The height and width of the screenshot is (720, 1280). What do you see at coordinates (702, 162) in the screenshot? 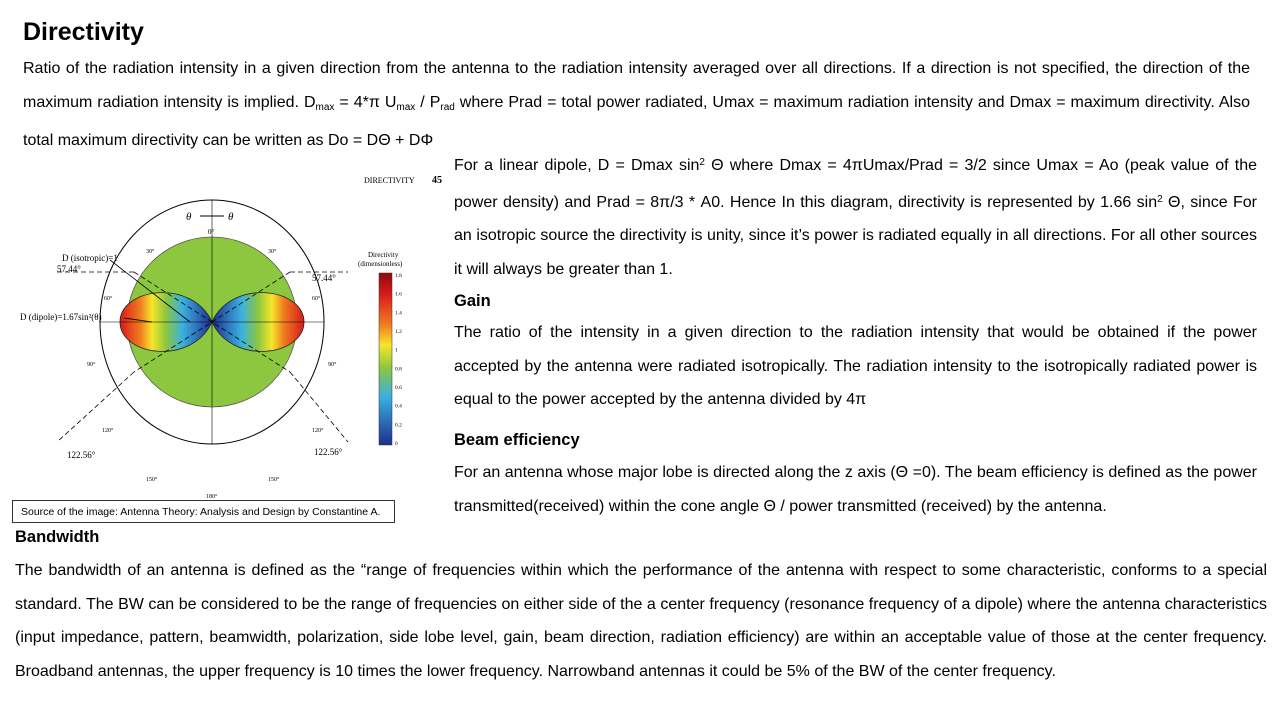
I see `superscript-2: 2` at bounding box center [702, 162].